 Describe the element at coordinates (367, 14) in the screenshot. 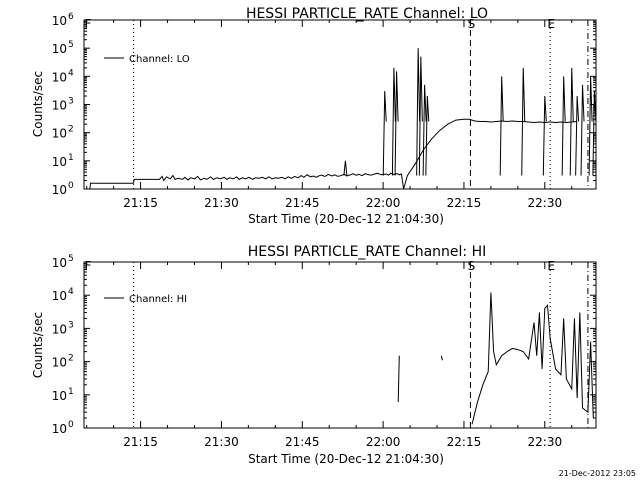

I see `panel-lo-title: HESSI PARTICLE_RATE Channel: LO` at that location.